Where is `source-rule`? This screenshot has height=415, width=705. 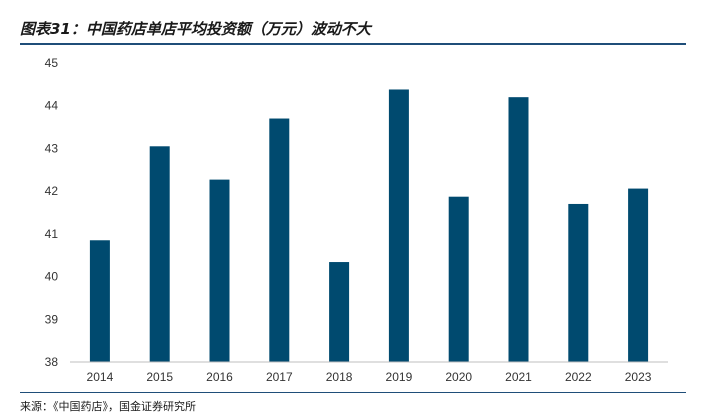
source-rule is located at coordinates (353, 392).